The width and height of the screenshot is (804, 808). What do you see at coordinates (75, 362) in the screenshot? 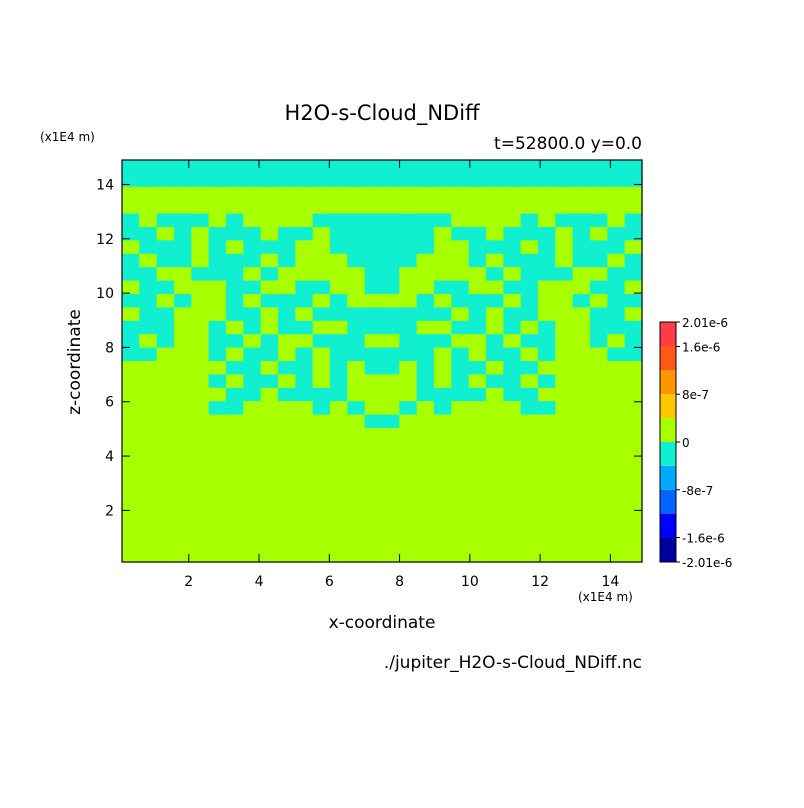
I see `y-axis-label: z-coordinate` at bounding box center [75, 362].